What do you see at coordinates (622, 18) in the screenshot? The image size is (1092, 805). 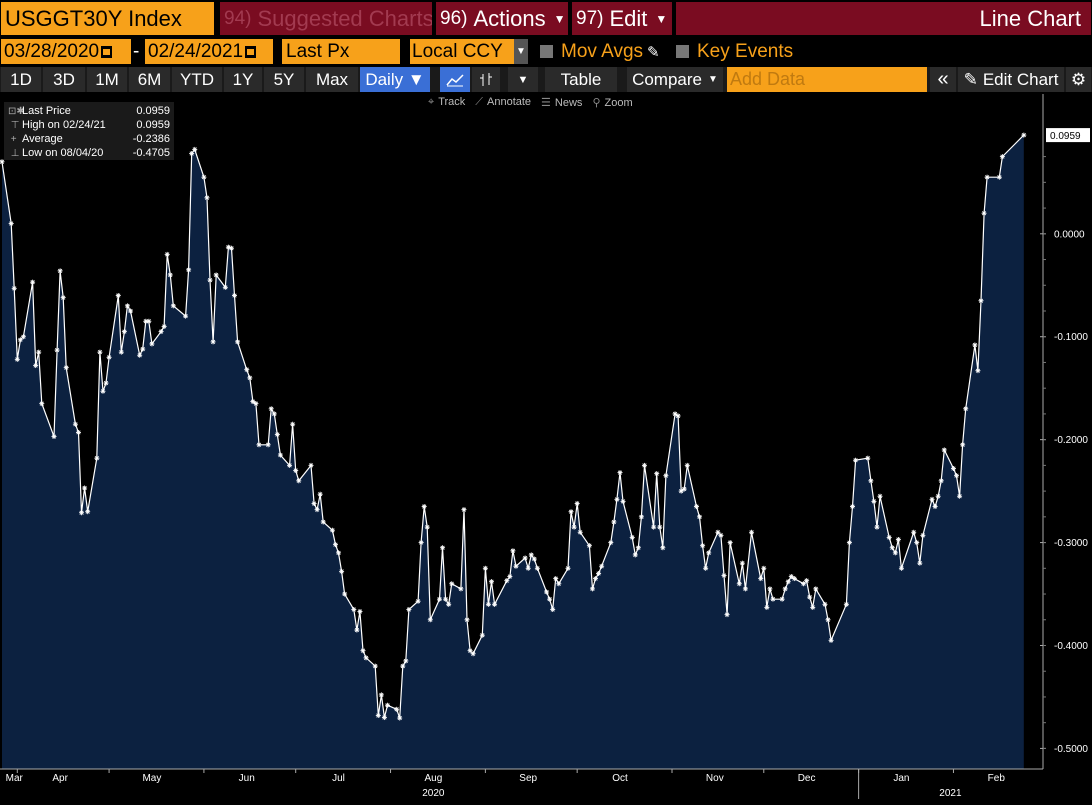 I see `edit-menu: 97) Edit ▼` at bounding box center [622, 18].